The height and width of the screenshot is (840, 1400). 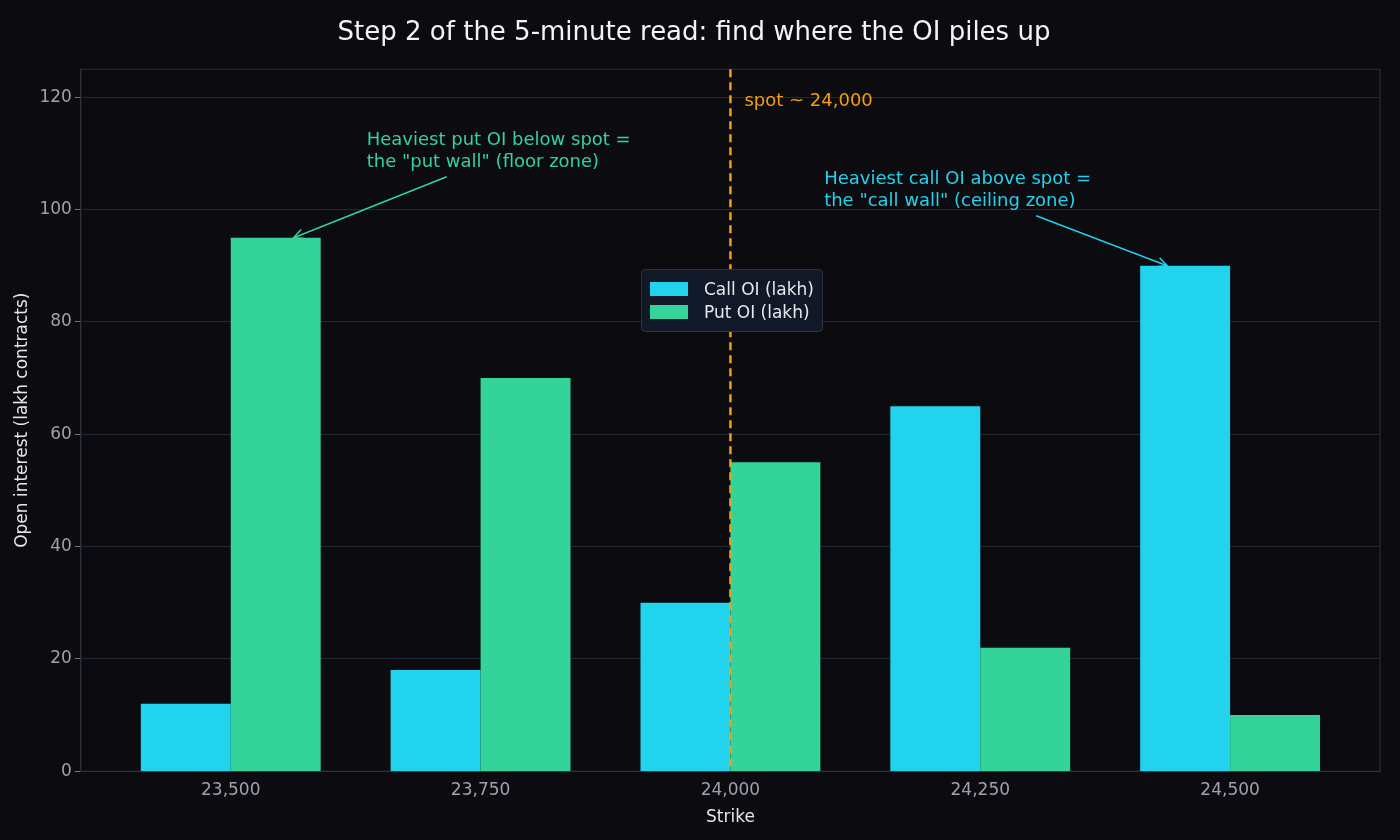 I want to click on legend-label: Put OI (lakh), so click(x=757, y=312).